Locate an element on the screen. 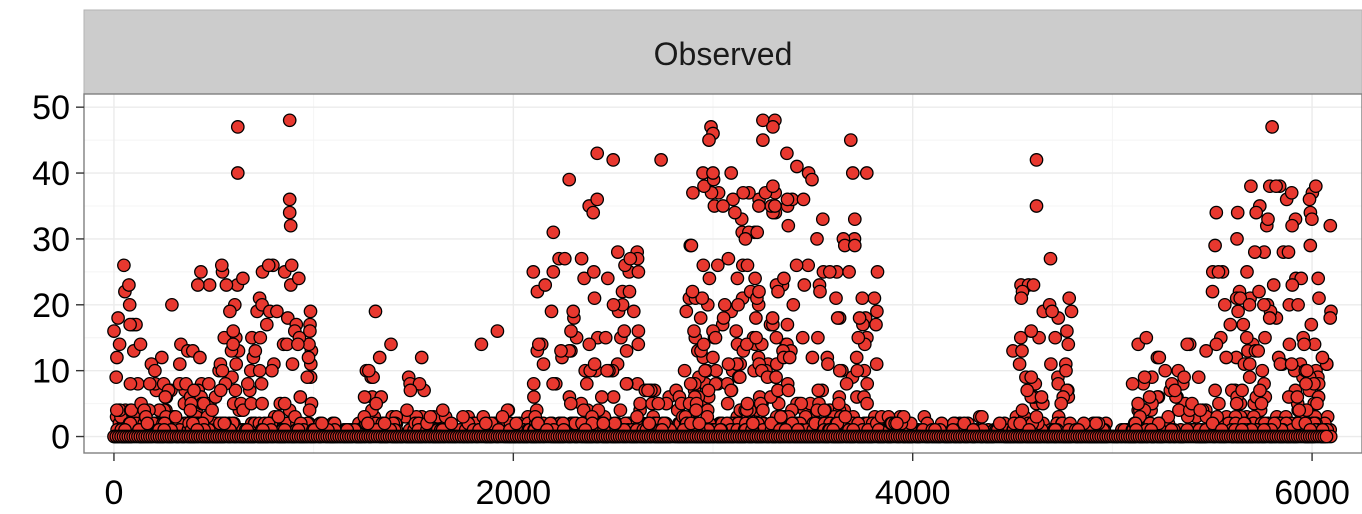 This screenshot has height=514, width=1362. y-tick-label: 30 is located at coordinates (51, 240).